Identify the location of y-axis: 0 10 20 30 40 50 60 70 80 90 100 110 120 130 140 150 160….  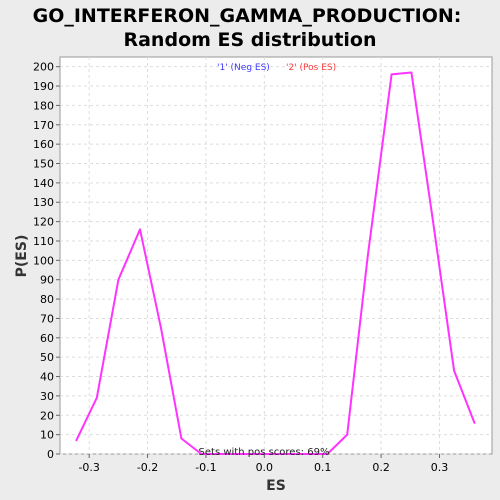
(46, 261).